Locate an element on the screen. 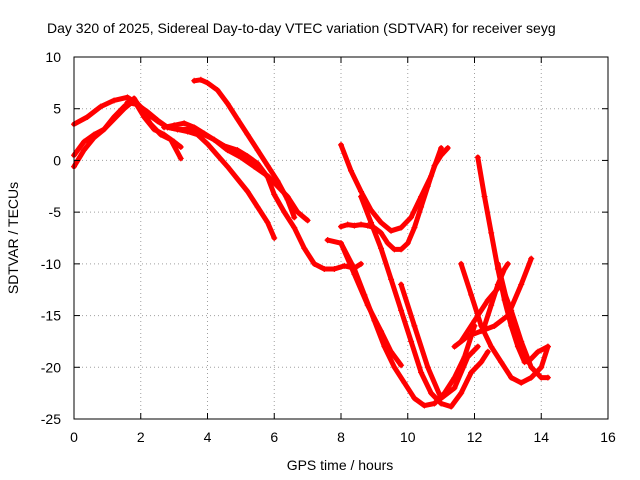  x-tick-label: 16 is located at coordinates (608, 437).